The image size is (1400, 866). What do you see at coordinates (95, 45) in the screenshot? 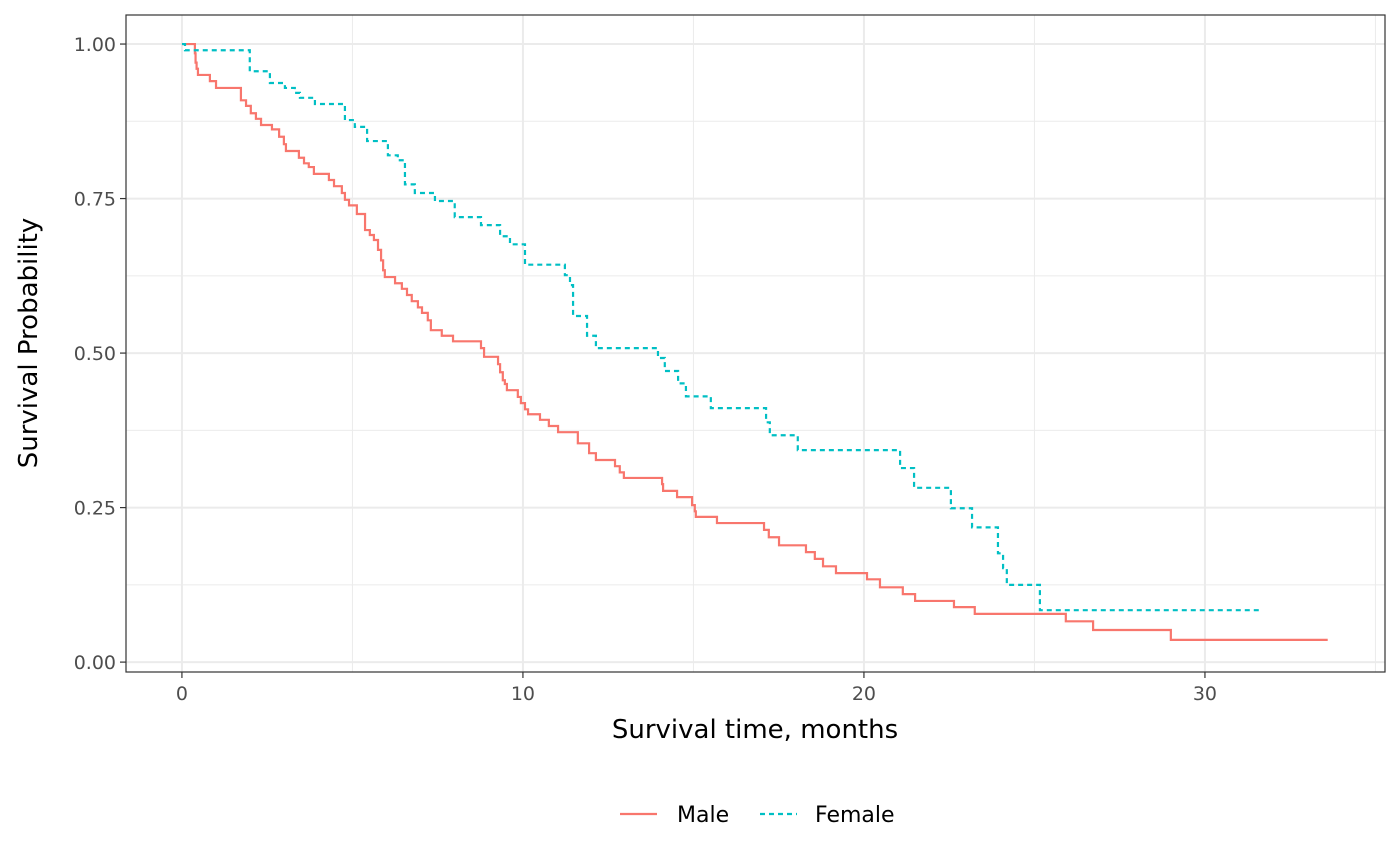
I see `y-tick-label: 1.00` at bounding box center [95, 45].